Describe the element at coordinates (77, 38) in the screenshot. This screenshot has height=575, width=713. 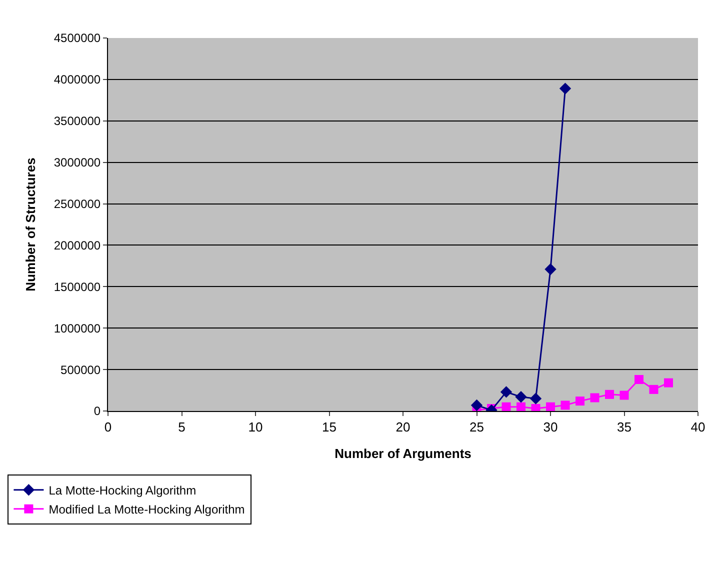
I see `y-tick-label: 4500000` at that location.